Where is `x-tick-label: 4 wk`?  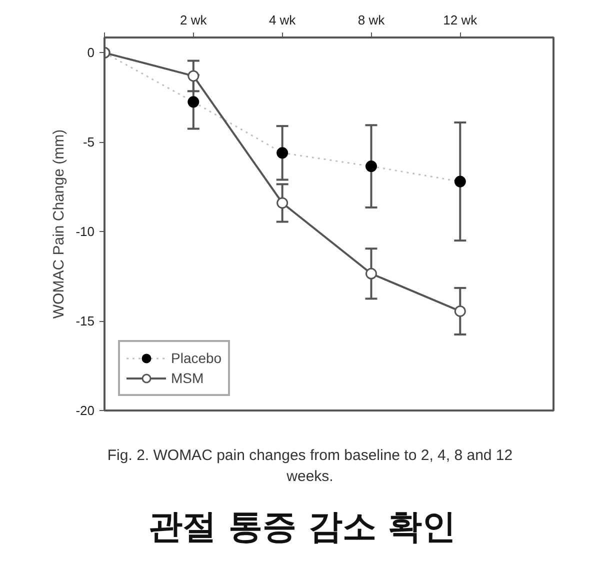 x-tick-label: 4 wk is located at coordinates (282, 20).